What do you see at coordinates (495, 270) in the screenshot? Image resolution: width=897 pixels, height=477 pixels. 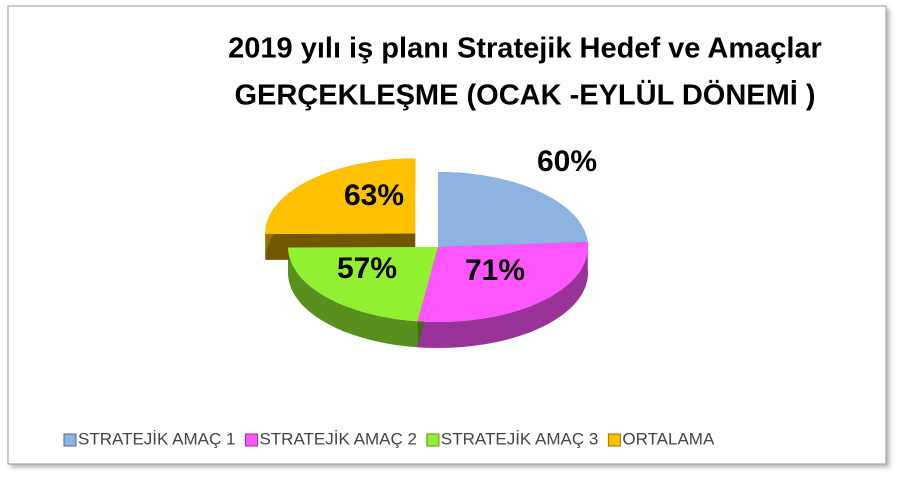 I see `data-label: 71%` at bounding box center [495, 270].